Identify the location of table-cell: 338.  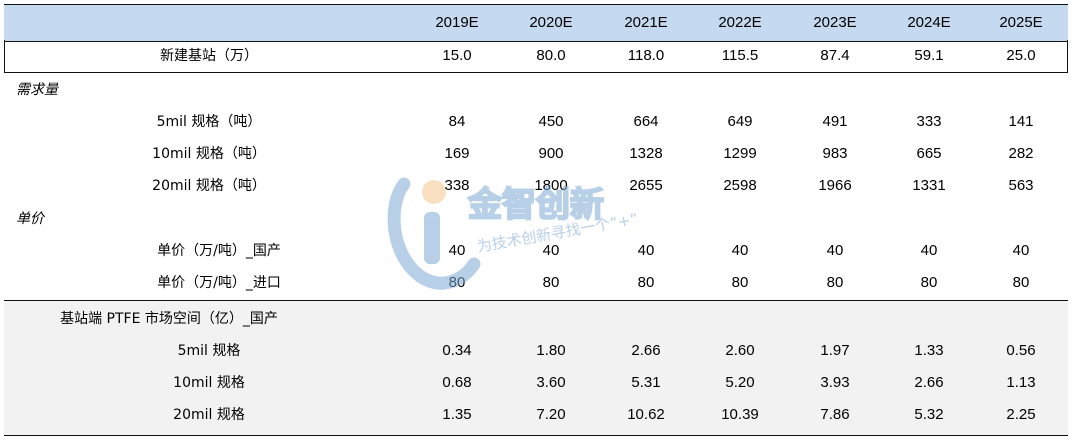
(457, 185).